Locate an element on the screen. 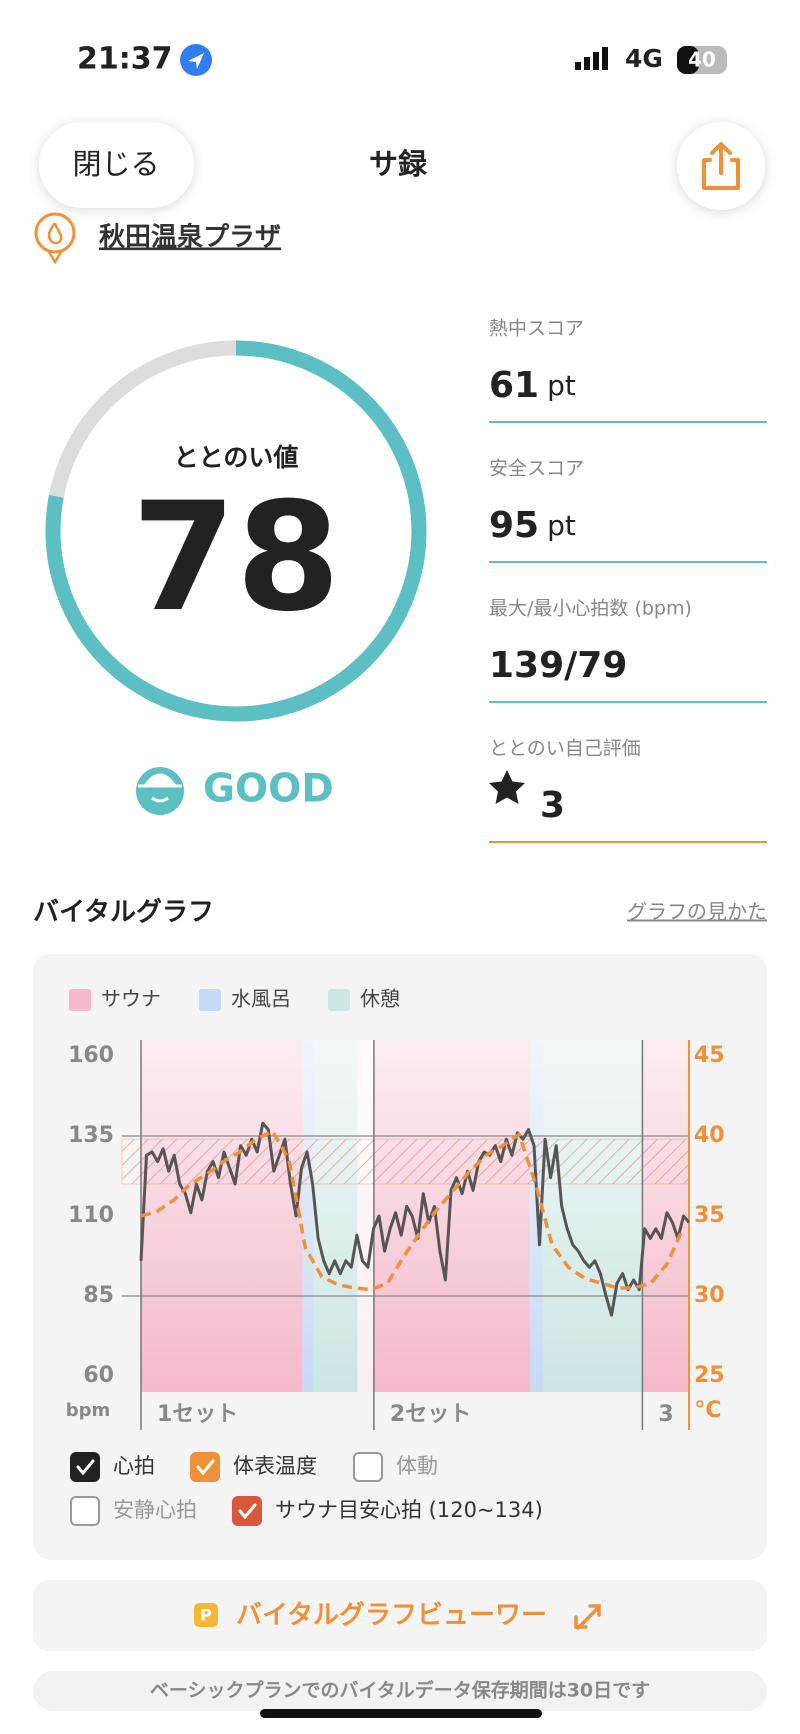 The image size is (800, 1734). viewer-label: バイタルグラフビューワー is located at coordinates (391, 1616).